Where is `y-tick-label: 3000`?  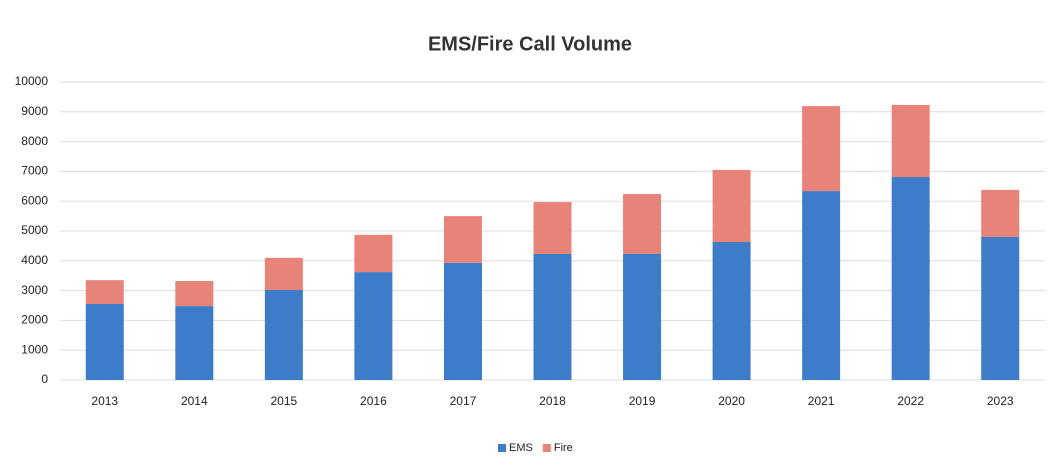
y-tick-label: 3000 is located at coordinates (34, 290).